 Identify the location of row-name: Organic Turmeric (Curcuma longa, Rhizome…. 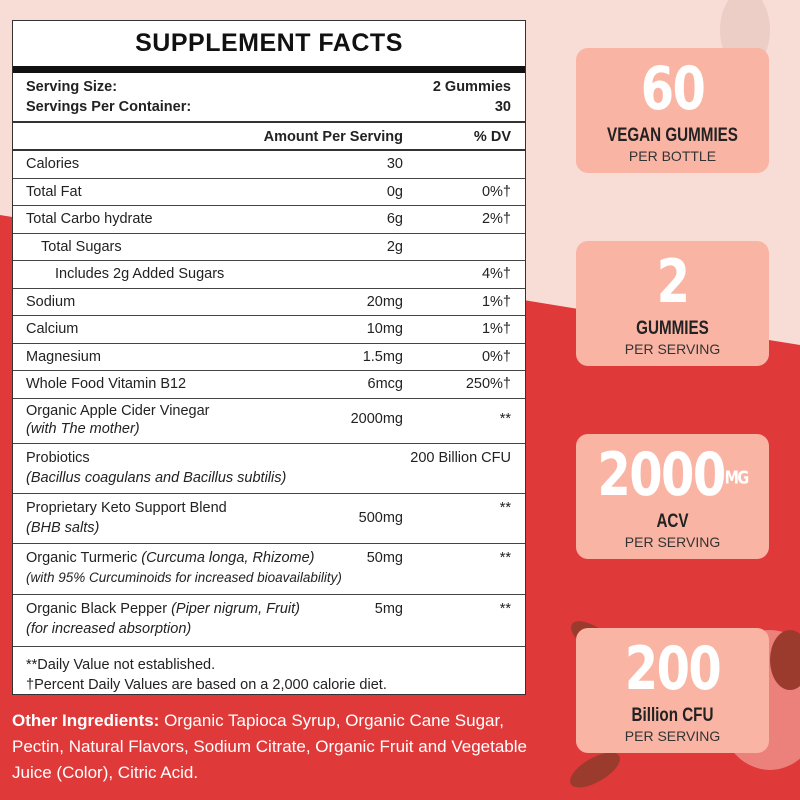
(170, 558).